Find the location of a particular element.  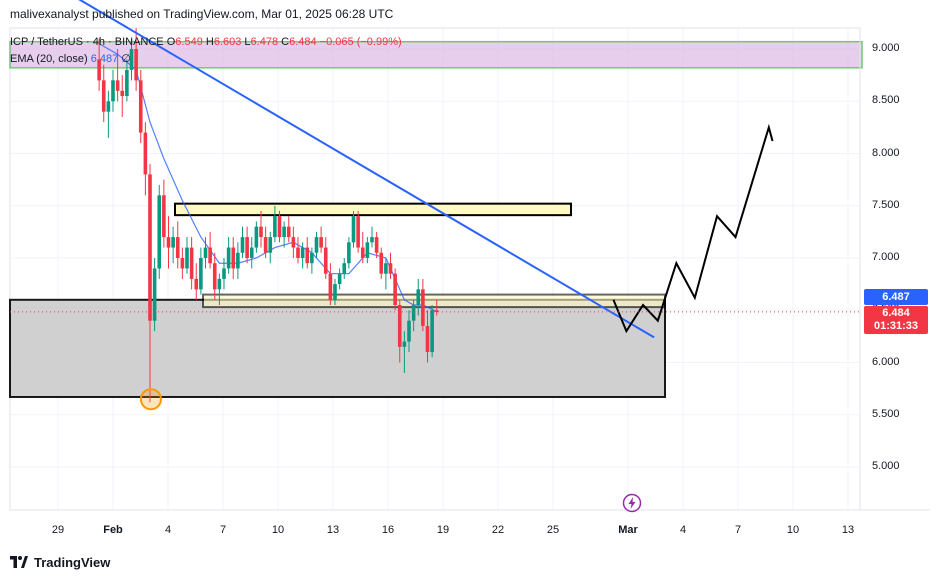

high-label: H is located at coordinates (209, 42).